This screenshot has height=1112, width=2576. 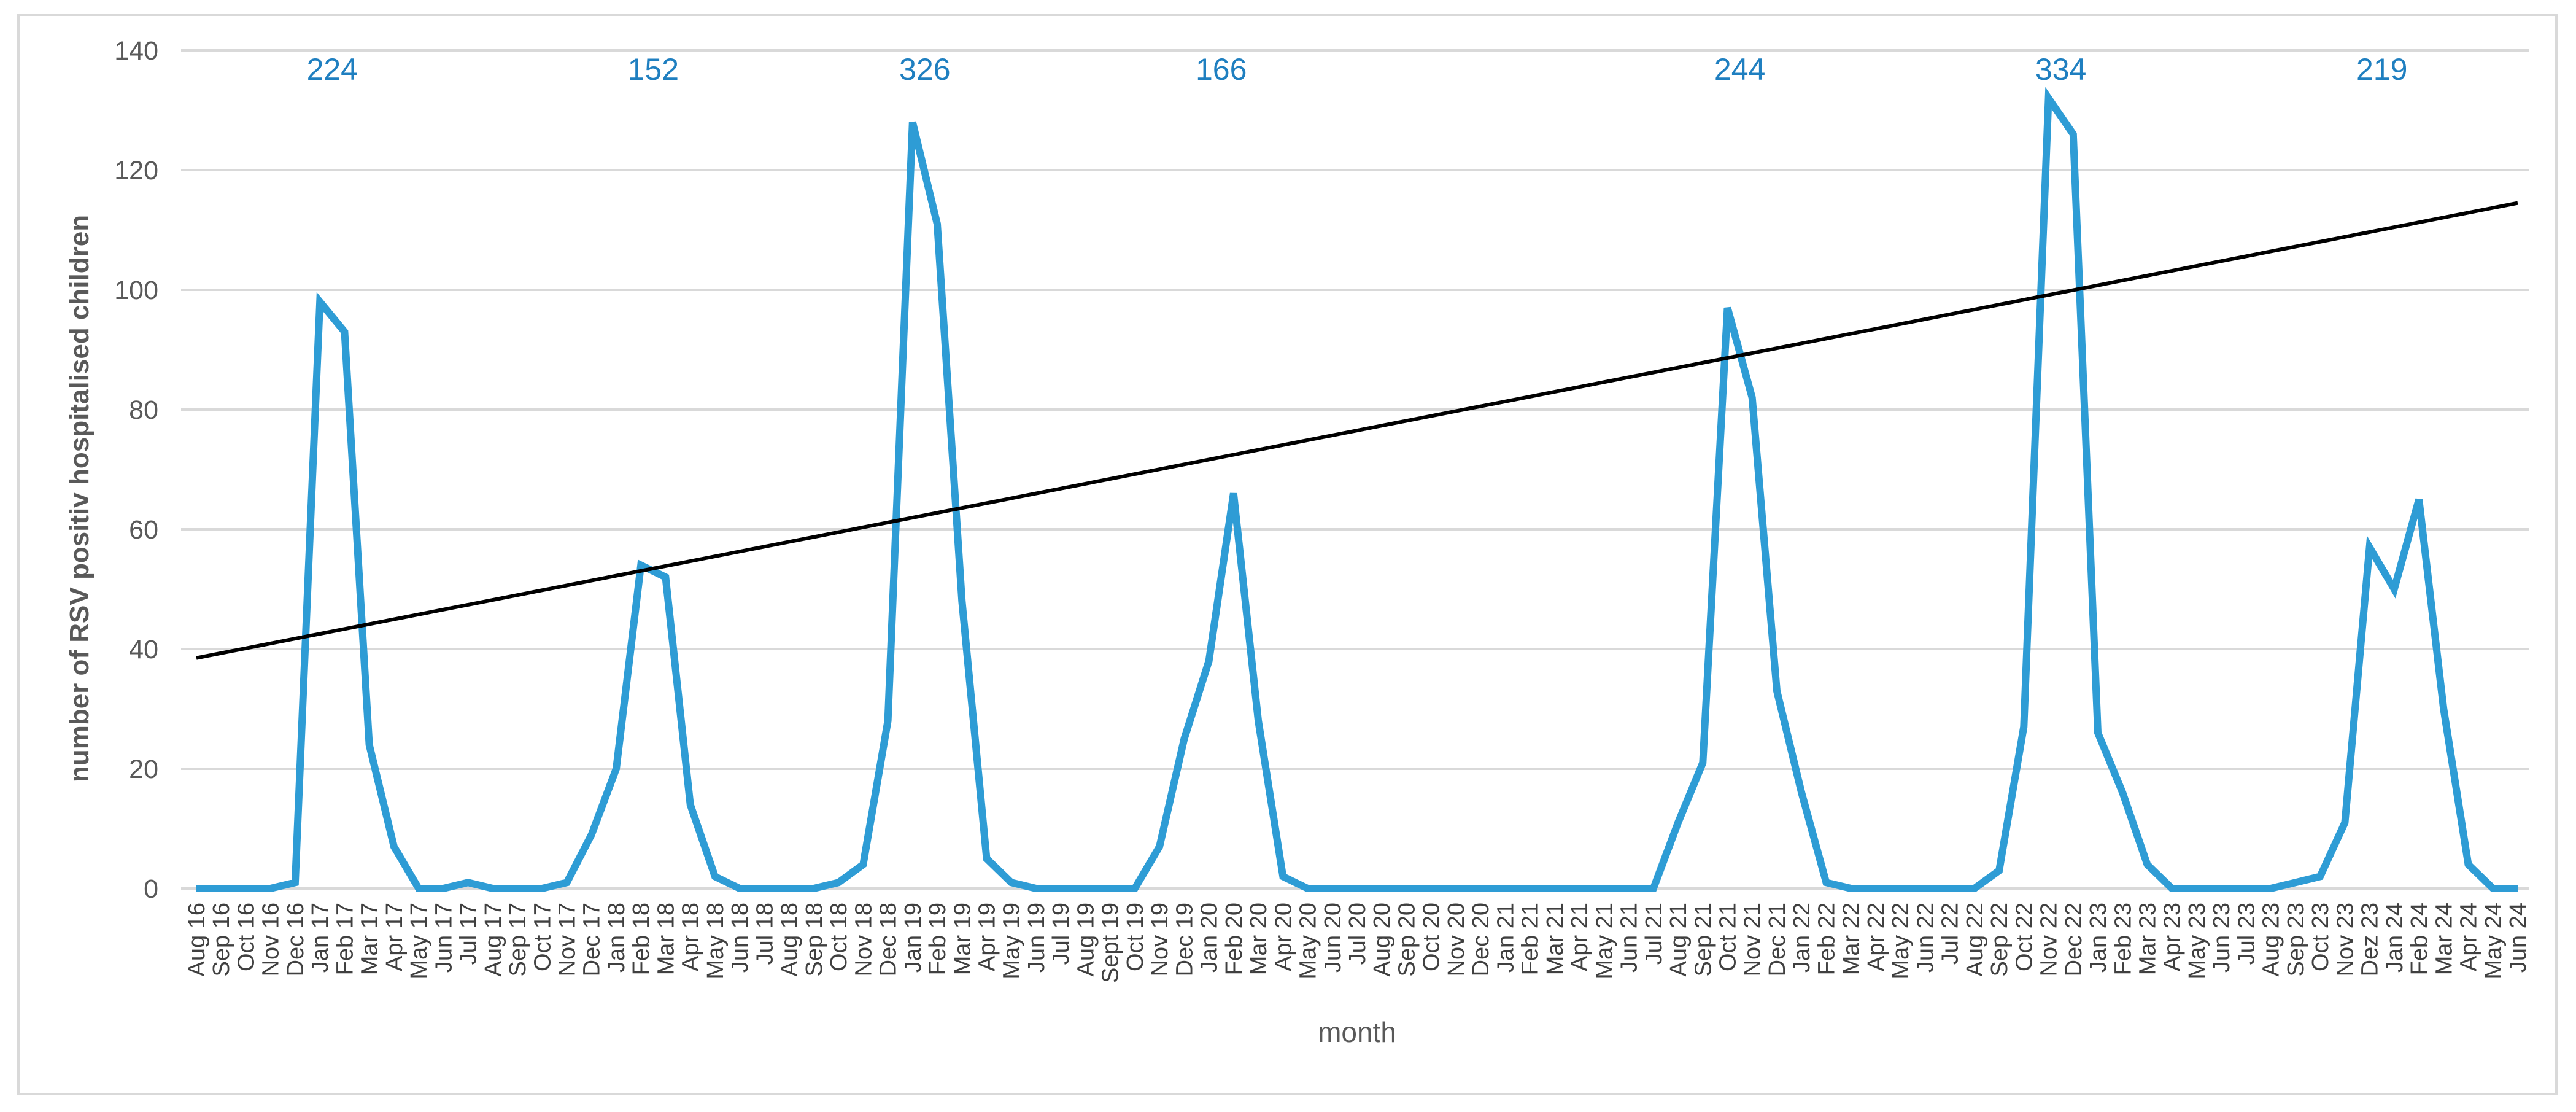 What do you see at coordinates (1975, 940) in the screenshot?
I see `x-tick-label: Aug 22` at bounding box center [1975, 940].